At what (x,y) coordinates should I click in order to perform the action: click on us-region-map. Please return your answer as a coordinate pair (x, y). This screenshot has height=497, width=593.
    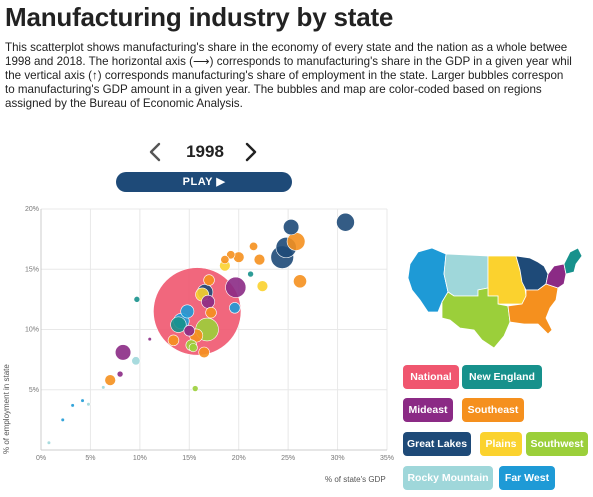
    Looking at the image, I should click on (492, 296).